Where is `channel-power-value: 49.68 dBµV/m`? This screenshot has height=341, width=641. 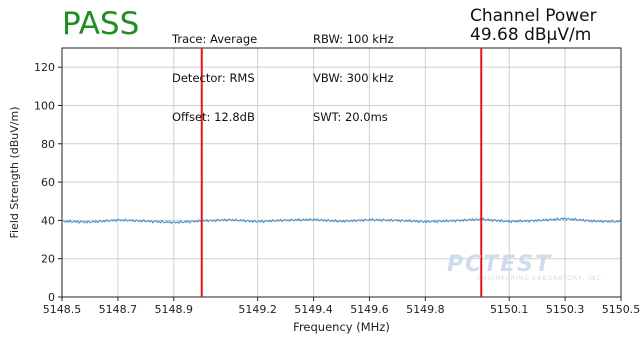
channel-power-value: 49.68 dBµV/m is located at coordinates (531, 35).